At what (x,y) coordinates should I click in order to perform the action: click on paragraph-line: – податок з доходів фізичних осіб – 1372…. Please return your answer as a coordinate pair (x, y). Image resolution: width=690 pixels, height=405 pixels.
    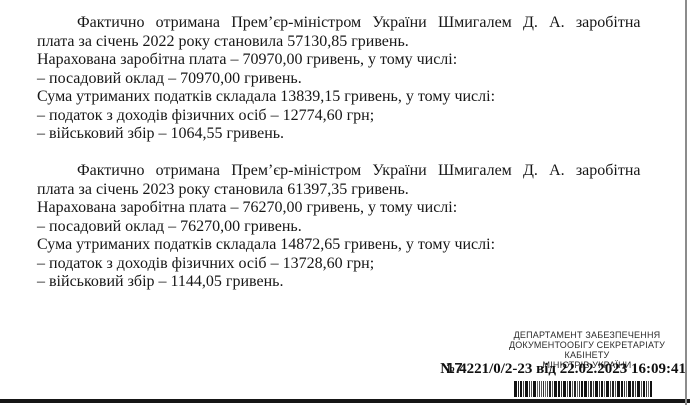
    Looking at the image, I should click on (206, 263).